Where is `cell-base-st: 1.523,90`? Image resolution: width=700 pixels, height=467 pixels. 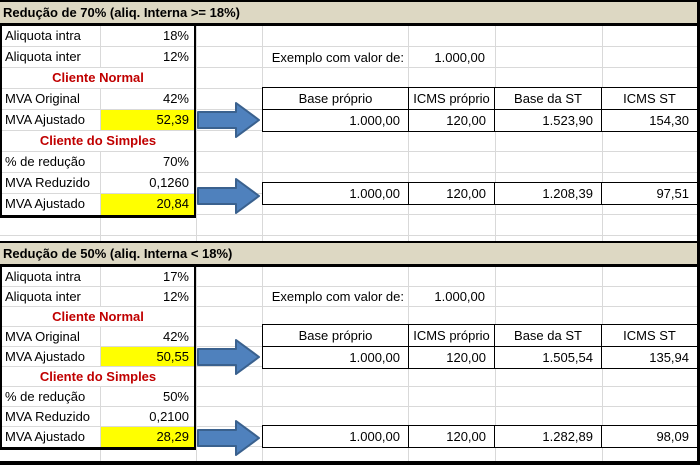 cell-base-st: 1.523,90 is located at coordinates (547, 120).